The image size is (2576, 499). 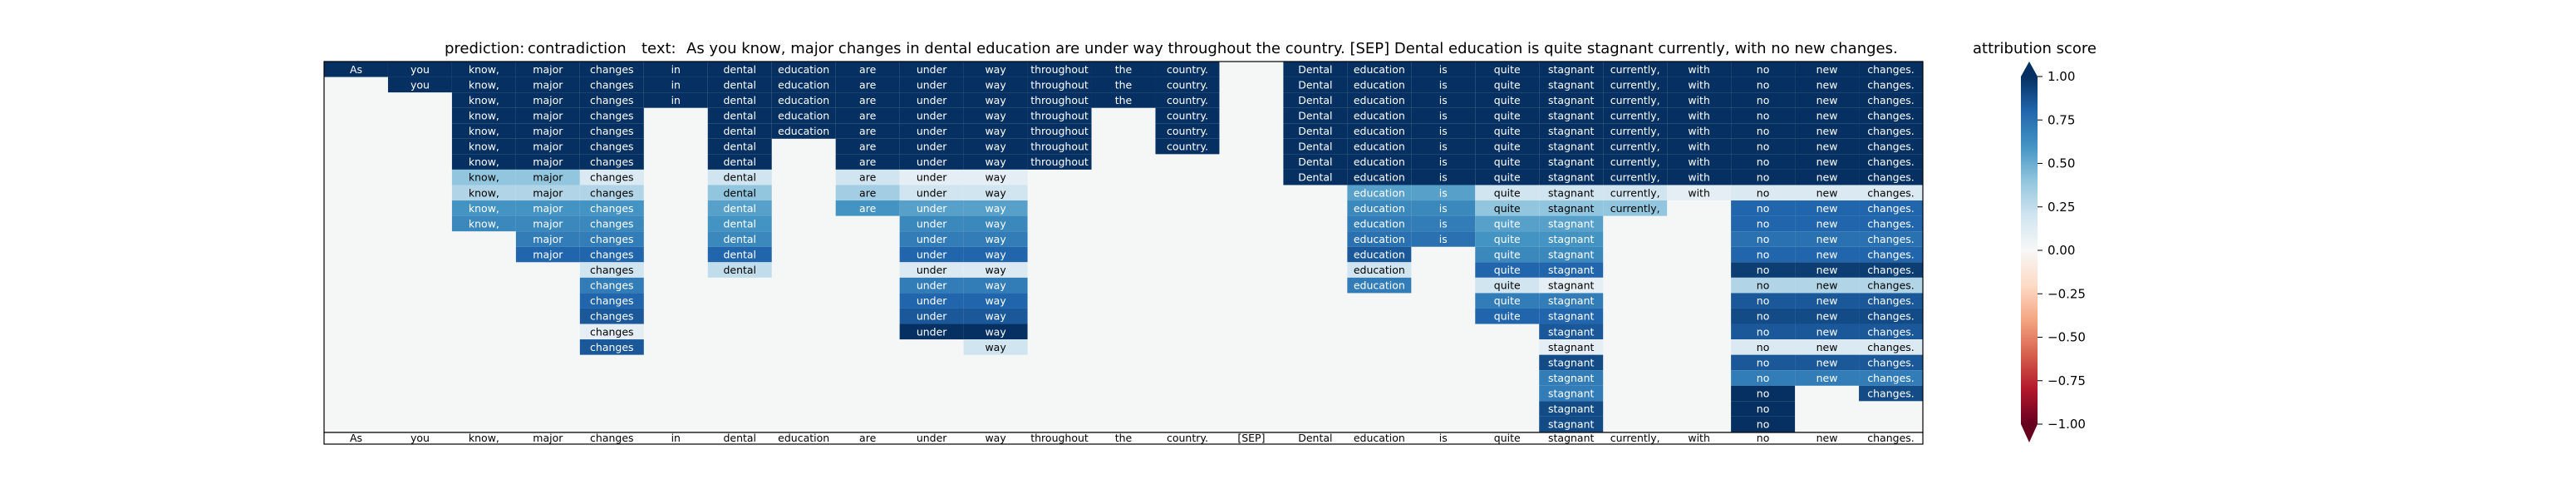 I want to click on token-axis-label: you, so click(x=420, y=438).